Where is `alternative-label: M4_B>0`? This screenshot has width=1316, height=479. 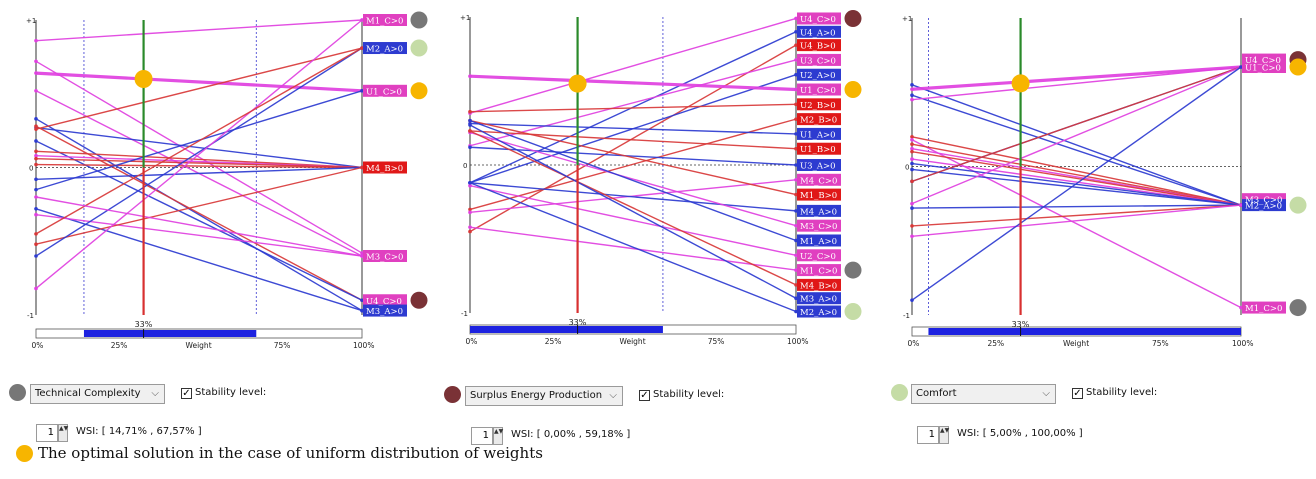
alternative-label: M4_B>0 is located at coordinates (384, 169).